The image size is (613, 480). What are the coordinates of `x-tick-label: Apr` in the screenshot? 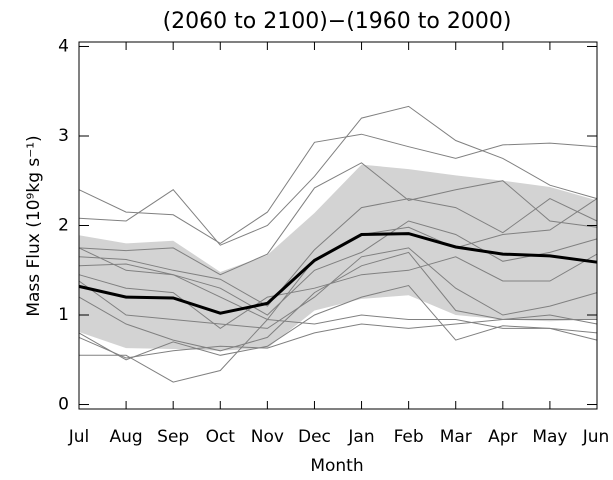 It's located at (502, 437).